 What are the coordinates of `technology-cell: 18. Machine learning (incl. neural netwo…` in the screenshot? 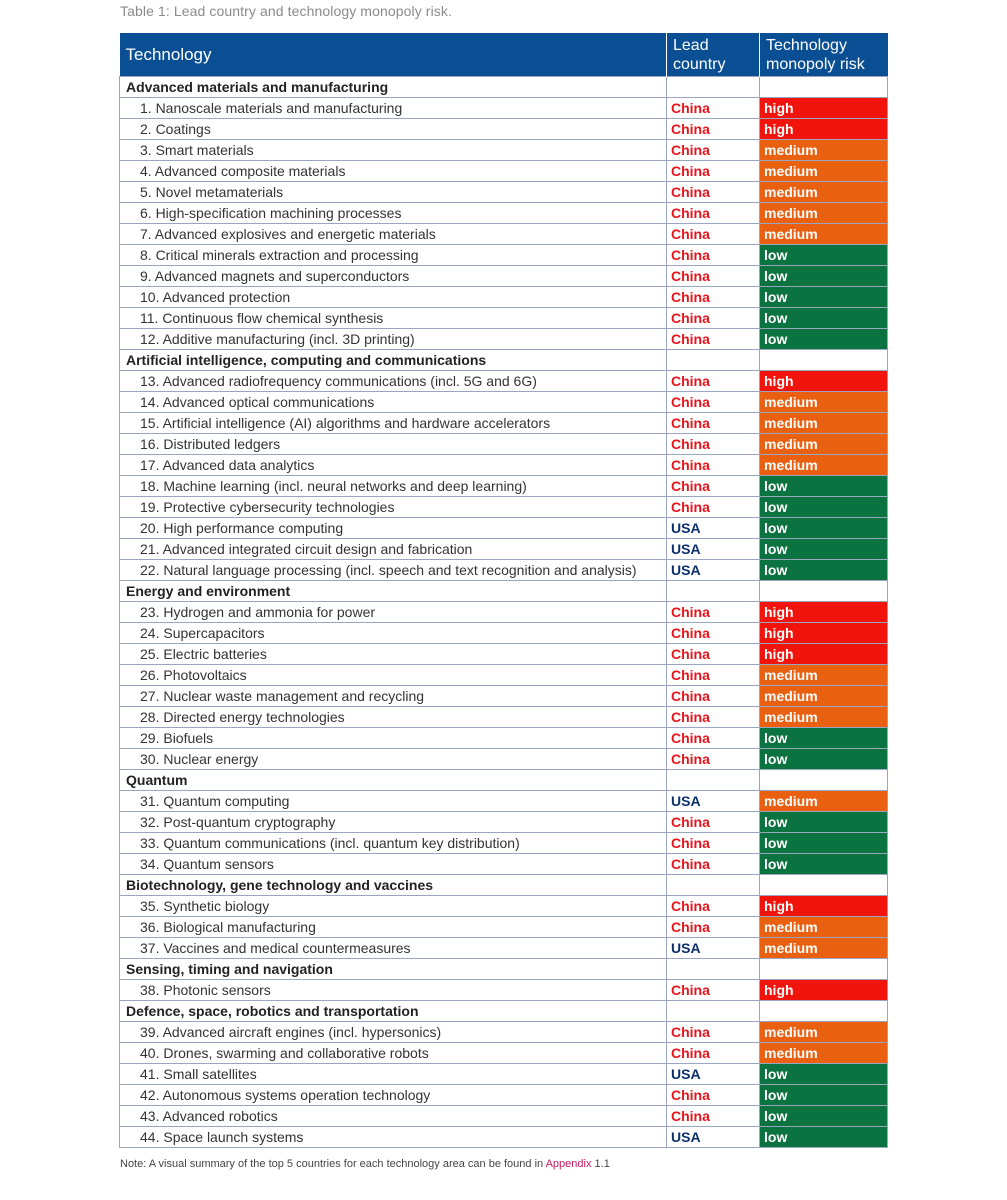 It's located at (393, 486).